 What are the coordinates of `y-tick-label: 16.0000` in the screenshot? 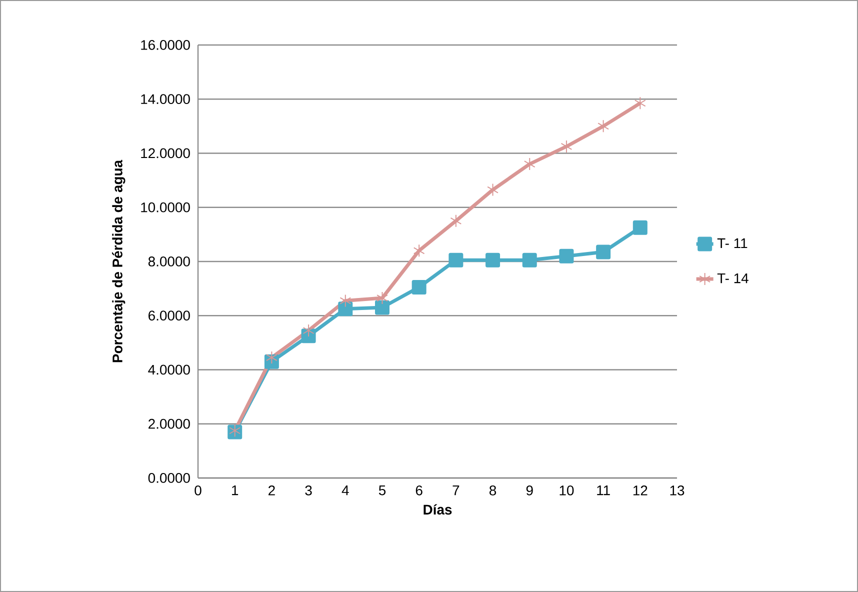 It's located at (165, 45).